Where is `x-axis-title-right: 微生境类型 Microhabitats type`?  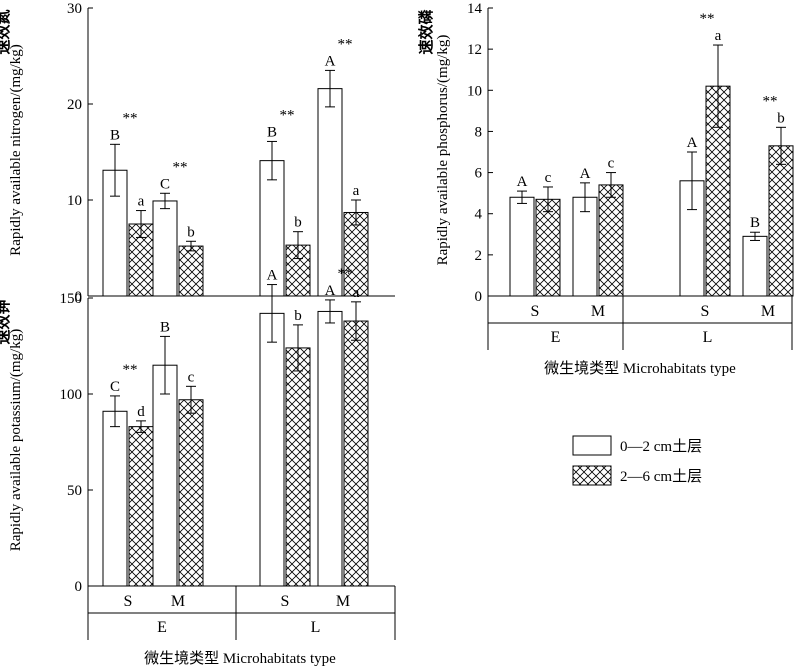
x-axis-title-right: 微生境类型 Microhabitats type is located at coordinates (640, 368).